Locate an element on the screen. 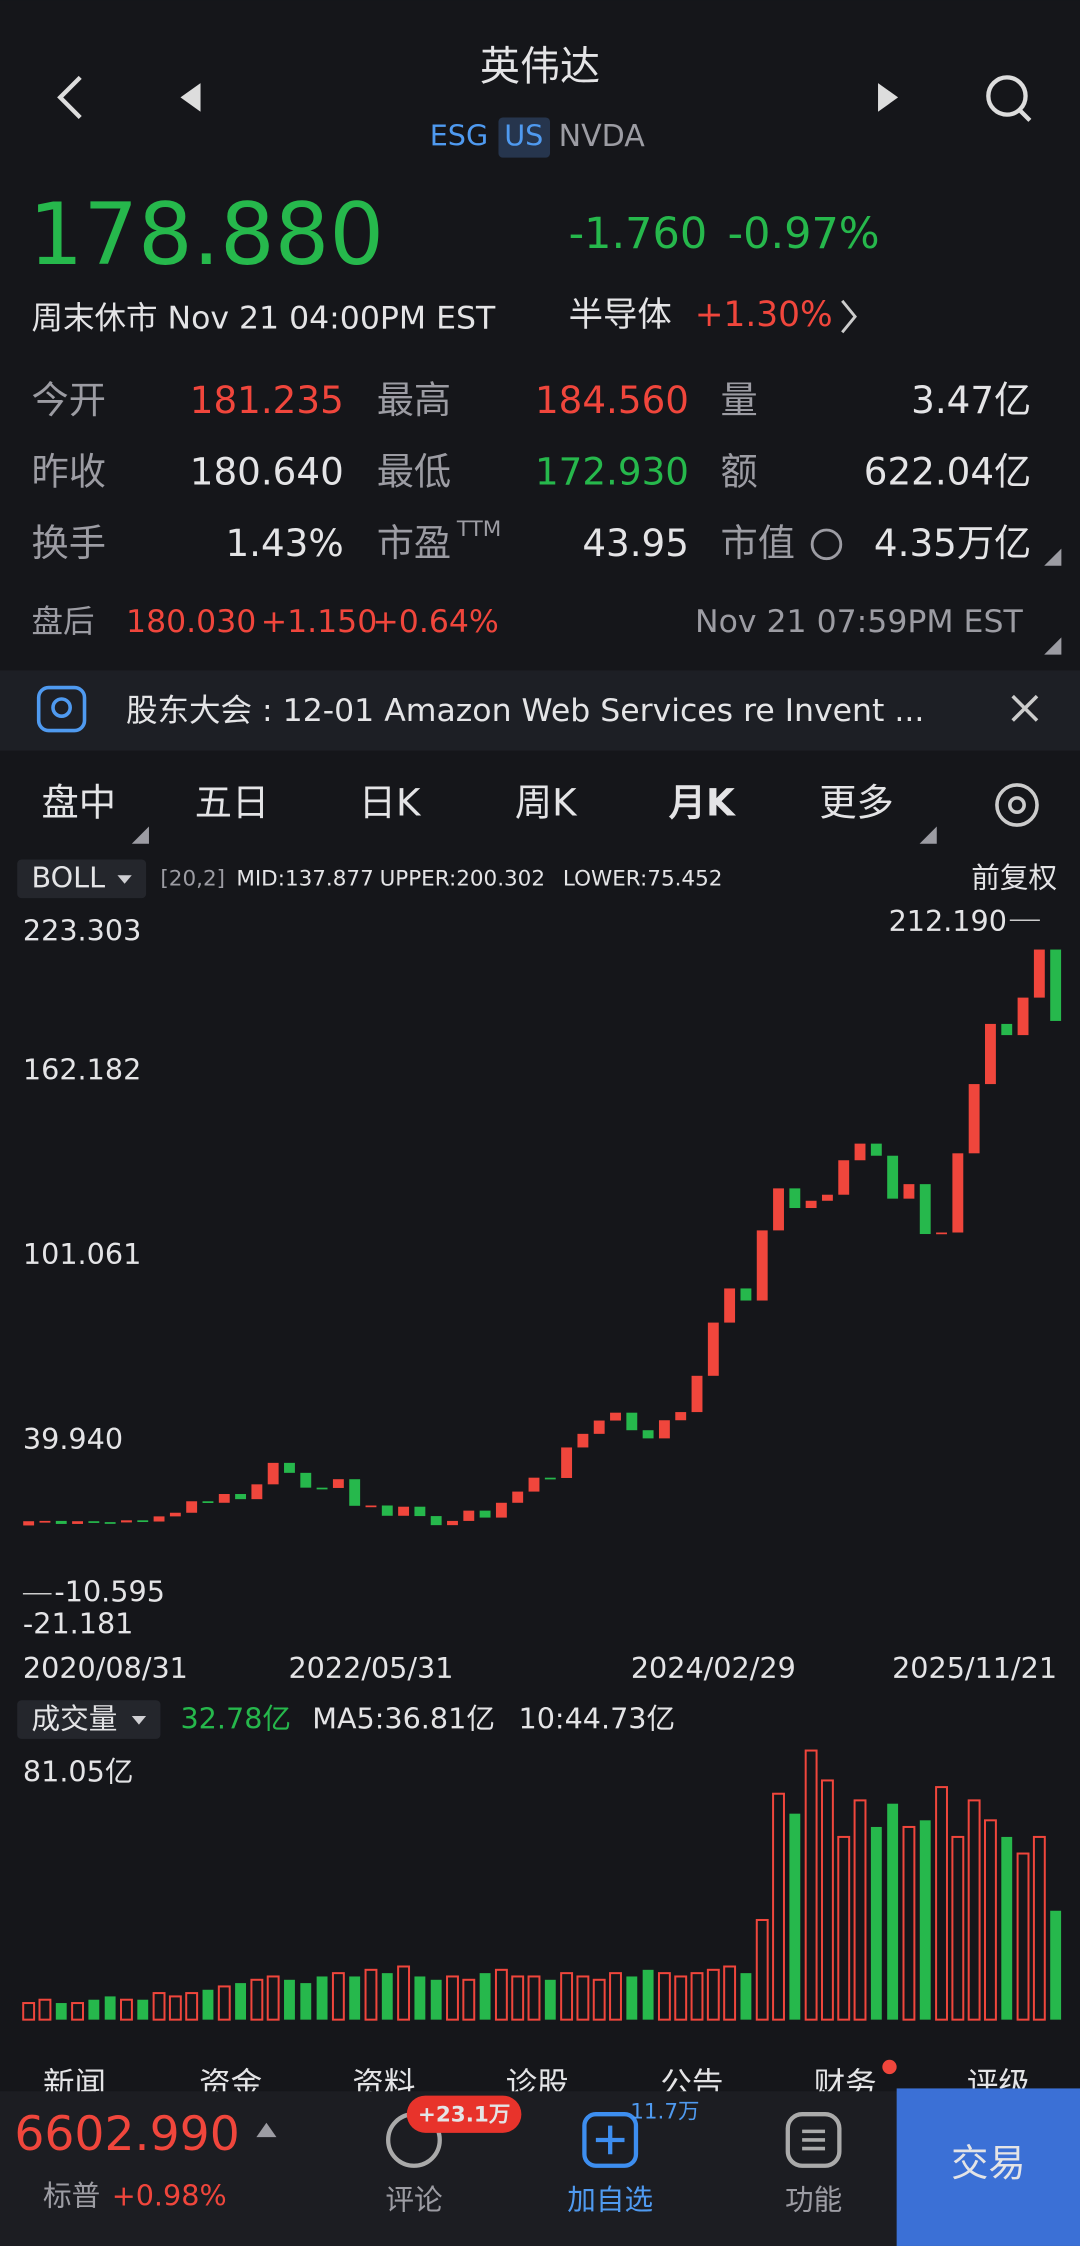 The width and height of the screenshot is (1080, 2246). stat-label: 量 is located at coordinates (738, 400).